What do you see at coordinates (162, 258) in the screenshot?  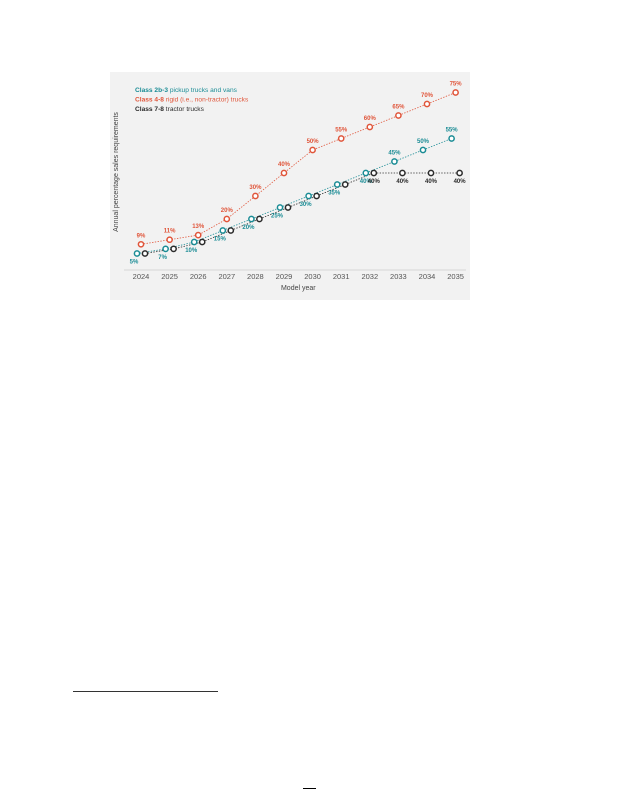 I see `data-label: 7%` at bounding box center [162, 258].